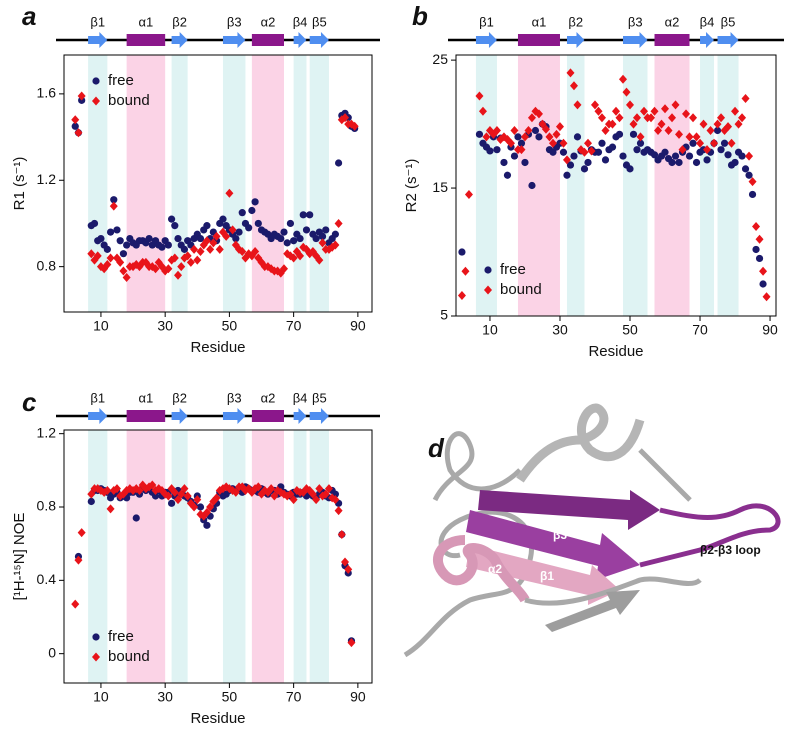 The image size is (800, 750). Describe the element at coordinates (547, 576) in the screenshot. I see `structure-label: β1` at that location.